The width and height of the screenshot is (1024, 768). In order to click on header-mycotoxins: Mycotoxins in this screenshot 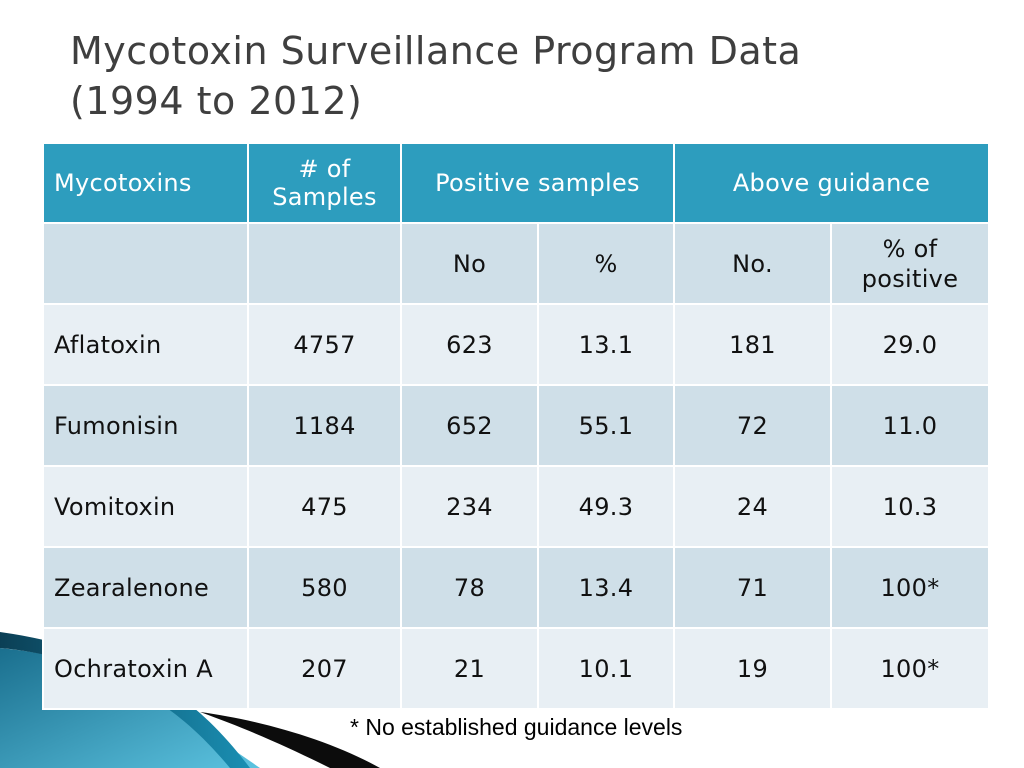, I will do `click(145, 183)`.